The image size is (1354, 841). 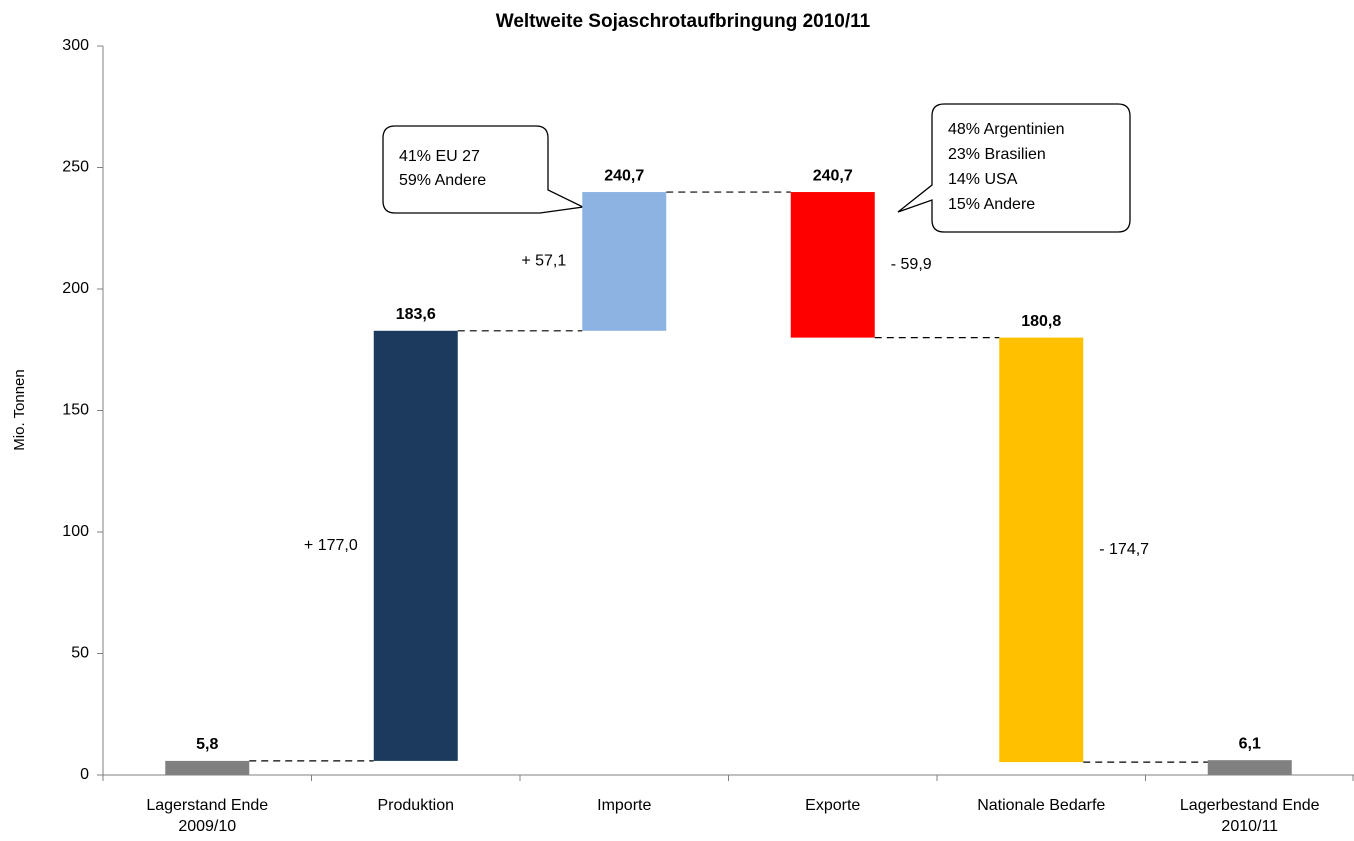 What do you see at coordinates (683, 21) in the screenshot?
I see `chart-title: Weltweite Sojaschrotaufbringung 2010/11` at bounding box center [683, 21].